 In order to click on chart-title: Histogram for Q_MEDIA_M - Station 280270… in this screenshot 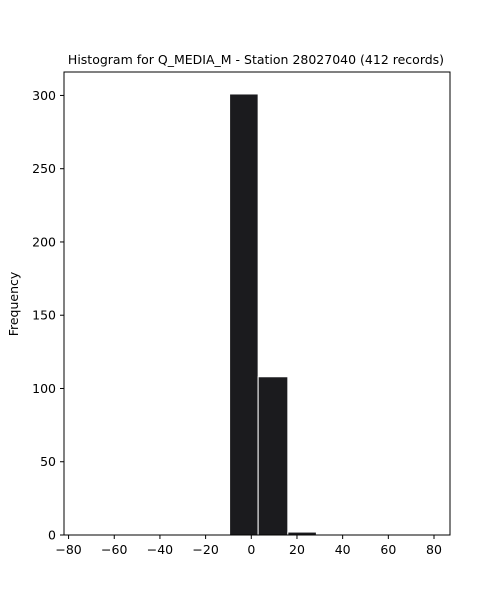, I will do `click(256, 59)`.